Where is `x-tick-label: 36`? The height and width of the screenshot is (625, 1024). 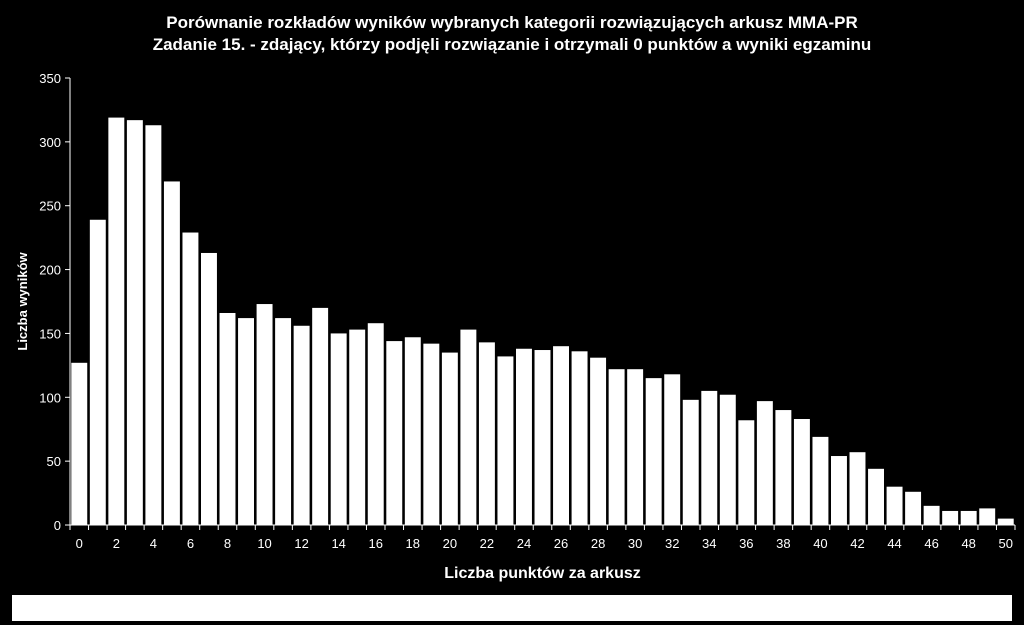
x-tick-label: 36 is located at coordinates (746, 543).